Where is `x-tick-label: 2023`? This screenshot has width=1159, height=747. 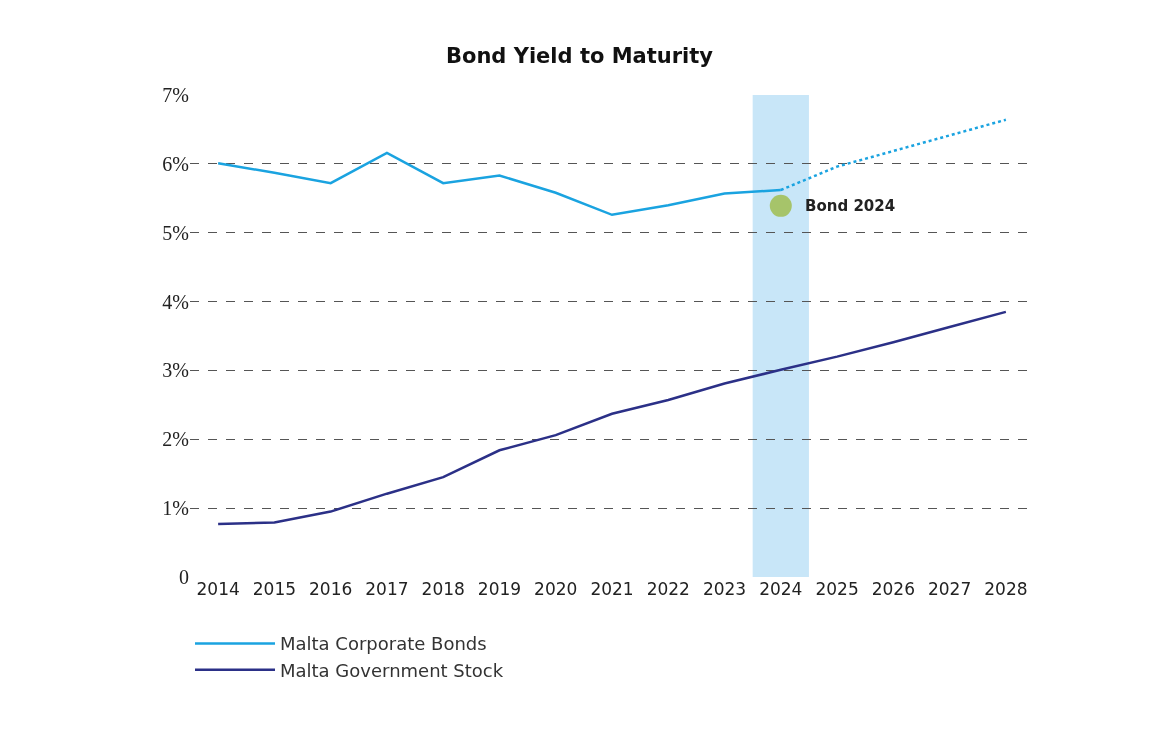 x-tick-label: 2023 is located at coordinates (724, 589).